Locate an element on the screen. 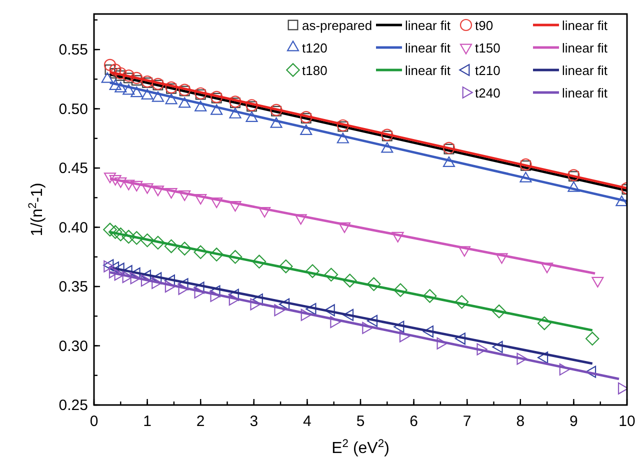 The image size is (638, 465). x-axis-title: E$^{2}$ (eV$^{2}$) is located at coordinates (361, 447).